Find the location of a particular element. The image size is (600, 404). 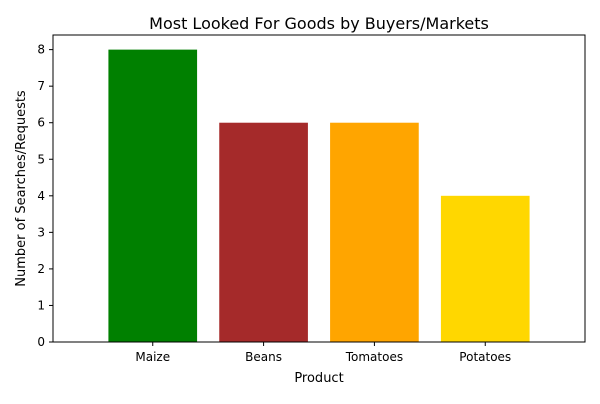

y-tick-label: 1 is located at coordinates (41, 305).